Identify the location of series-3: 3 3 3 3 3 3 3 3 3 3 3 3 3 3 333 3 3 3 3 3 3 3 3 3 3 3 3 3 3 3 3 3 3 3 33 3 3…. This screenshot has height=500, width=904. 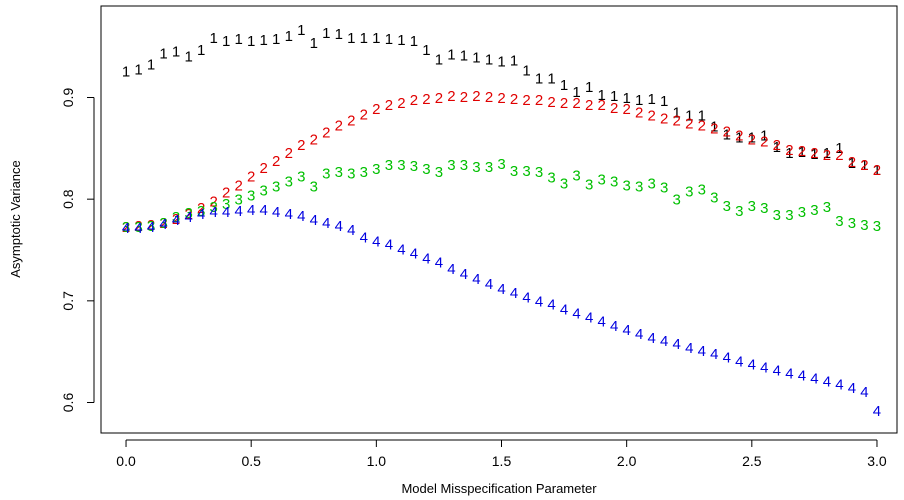
(501, 196).